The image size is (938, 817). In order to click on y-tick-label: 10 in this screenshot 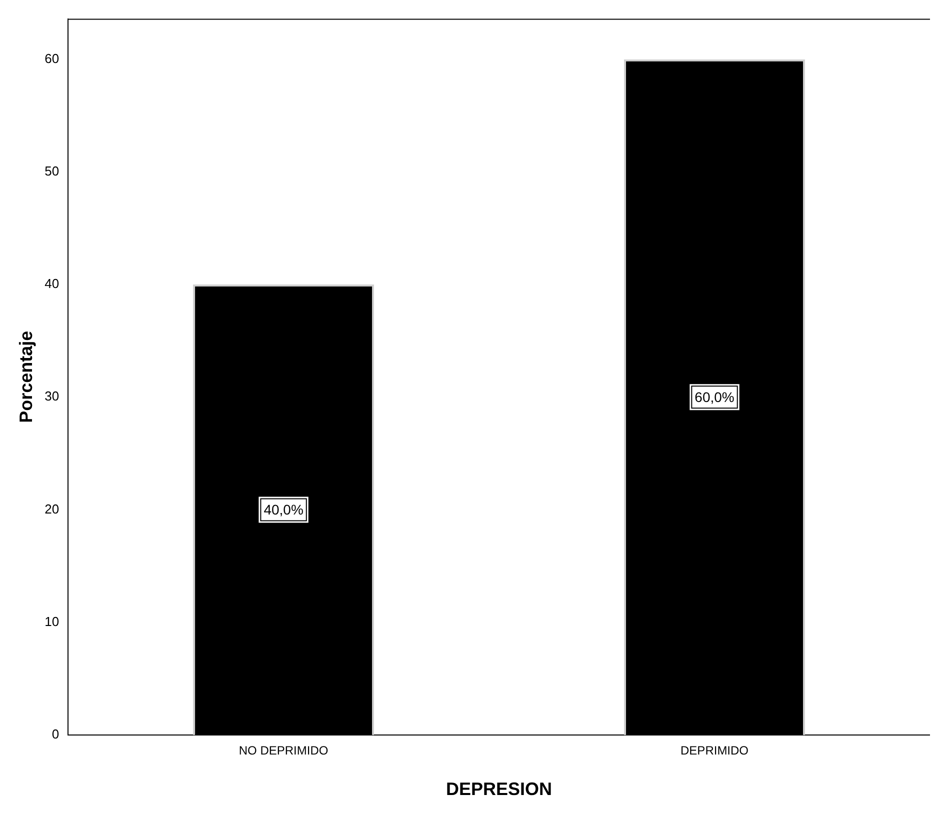, I will do `click(52, 621)`.